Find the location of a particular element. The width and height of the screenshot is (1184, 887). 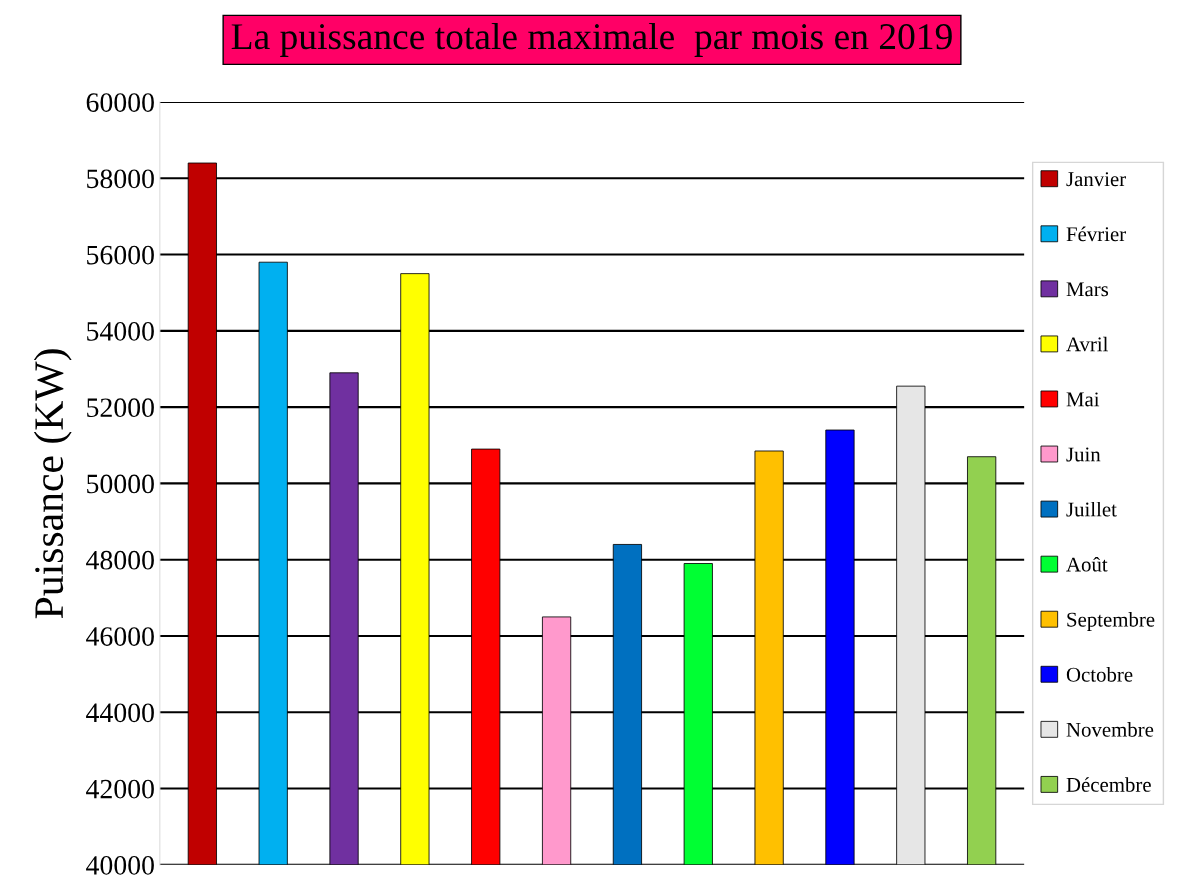

legend-label: Mars is located at coordinates (1087, 289).